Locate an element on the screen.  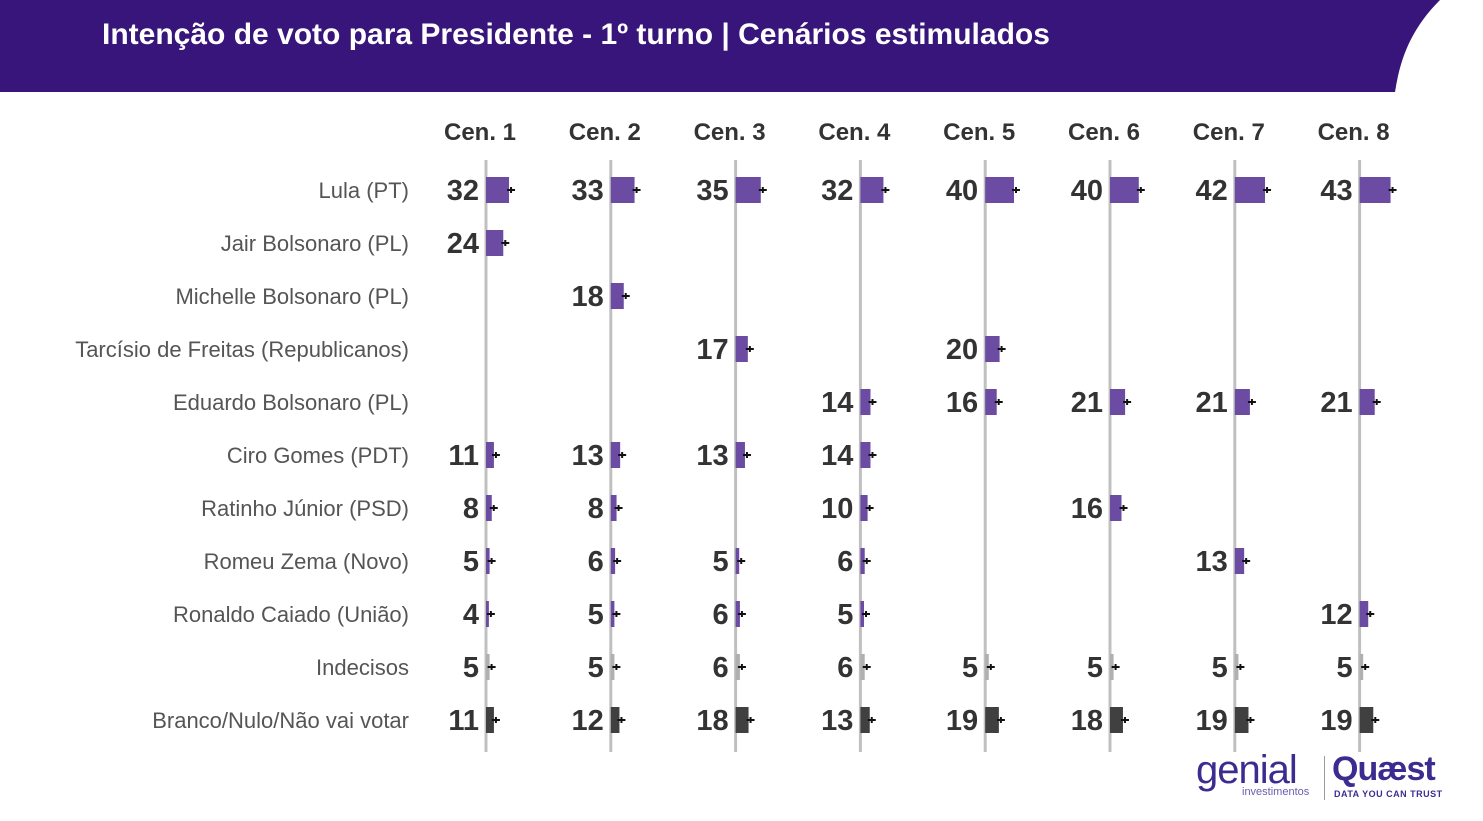
data-label: 14 is located at coordinates (837, 456).